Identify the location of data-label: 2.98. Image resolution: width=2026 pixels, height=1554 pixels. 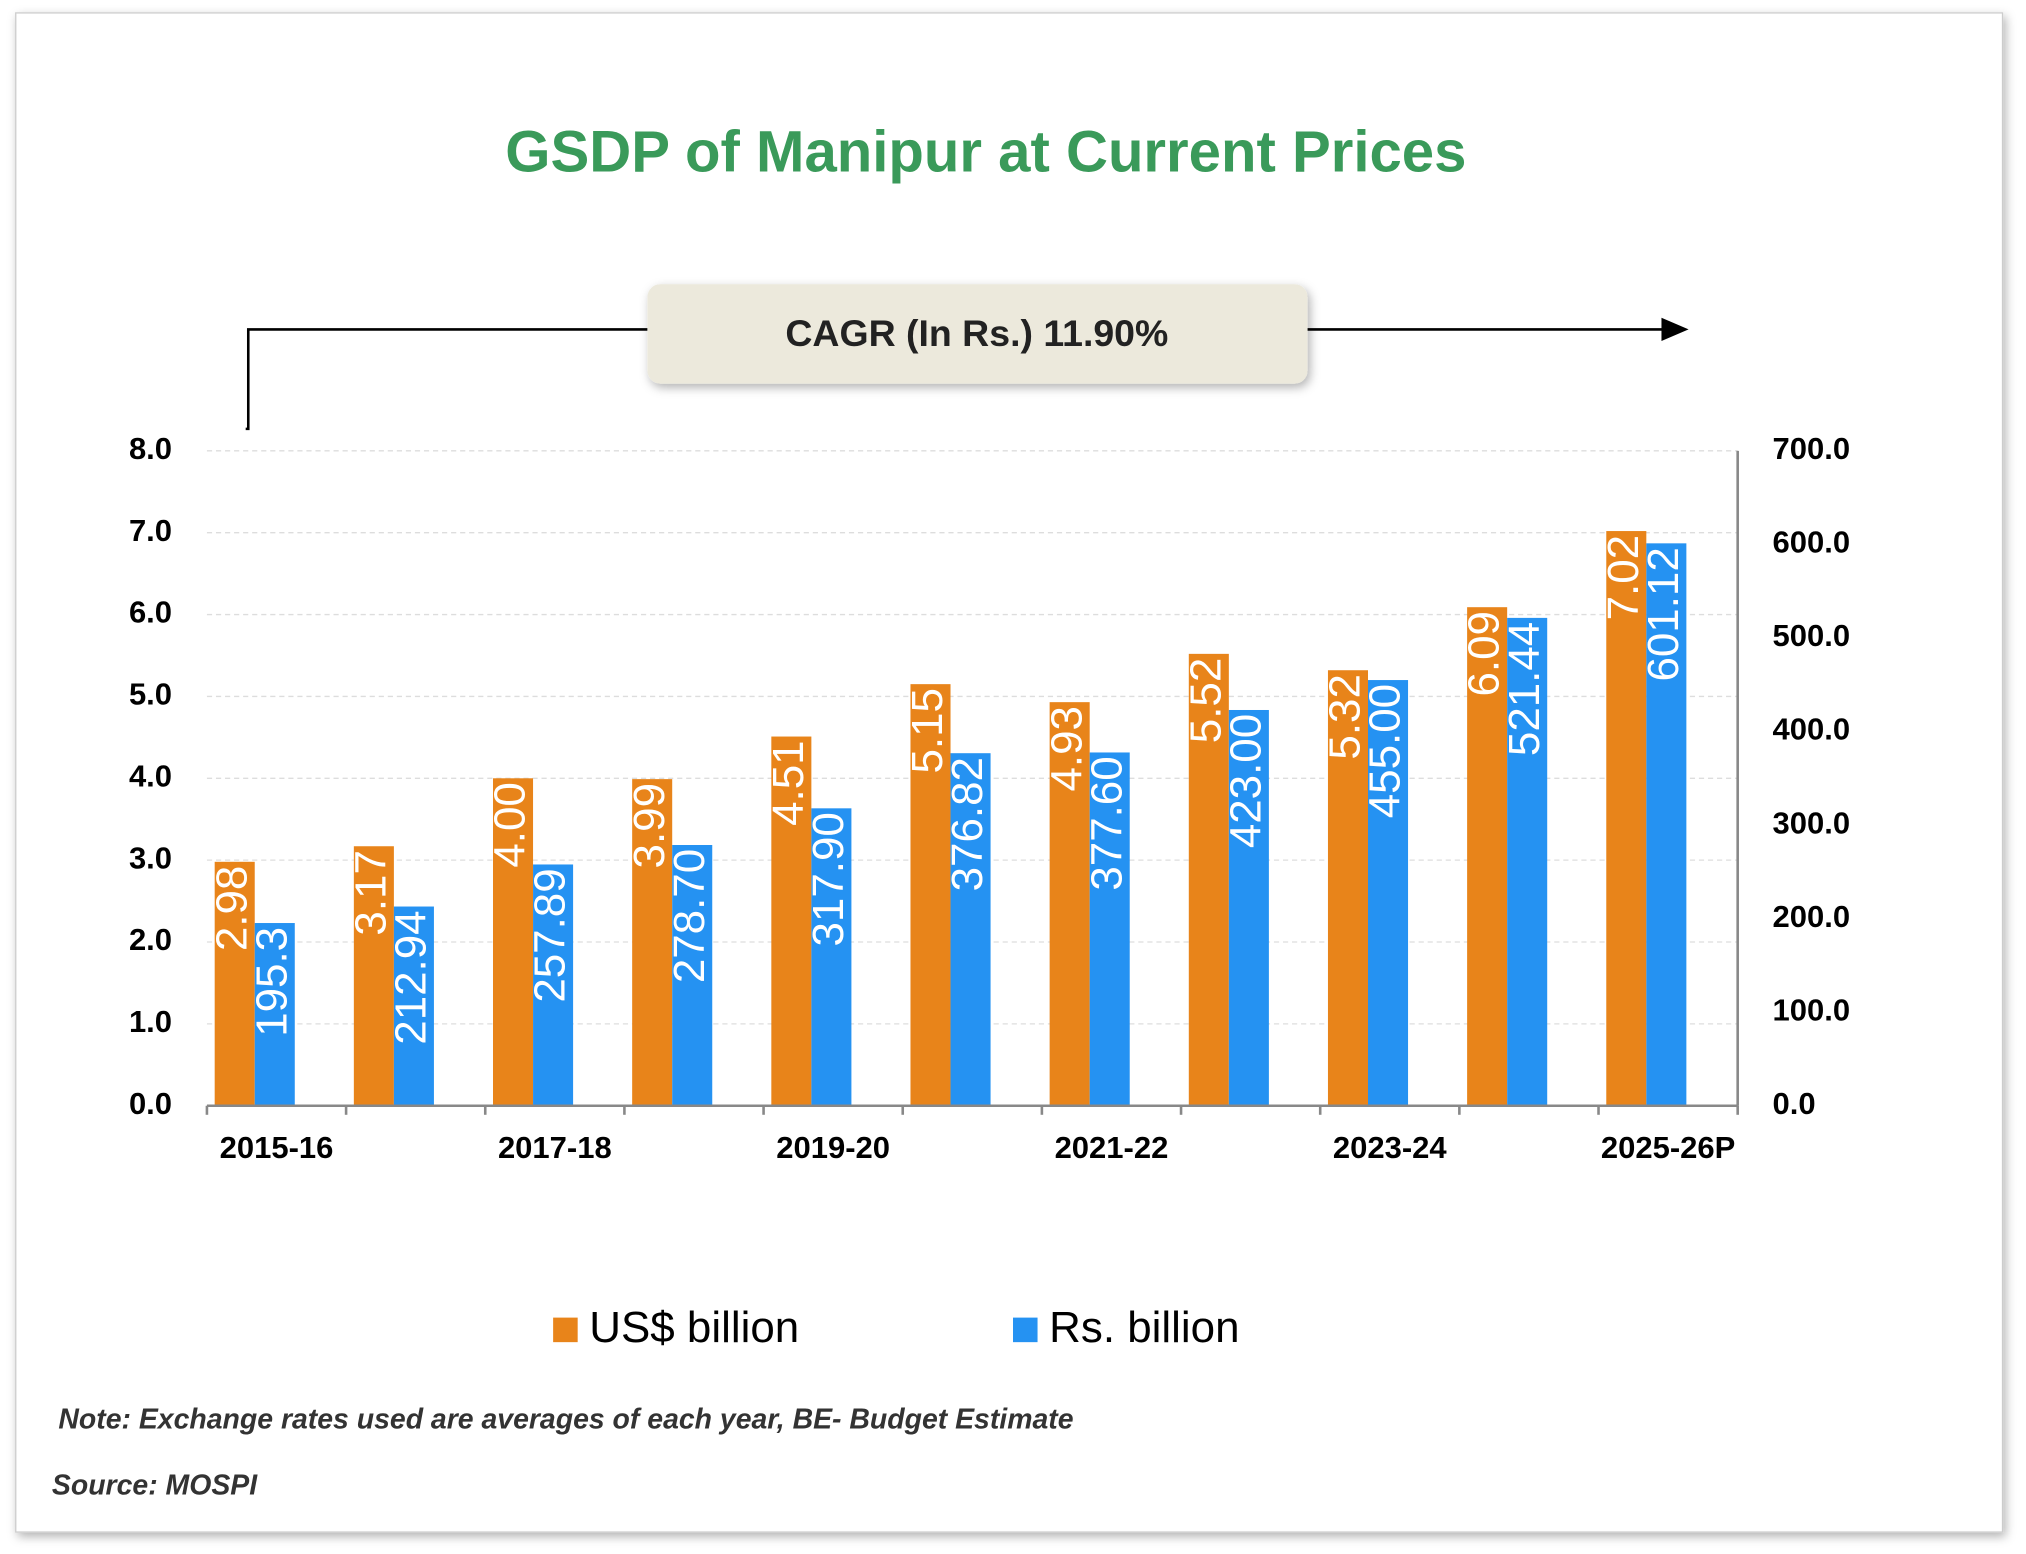
(231, 908).